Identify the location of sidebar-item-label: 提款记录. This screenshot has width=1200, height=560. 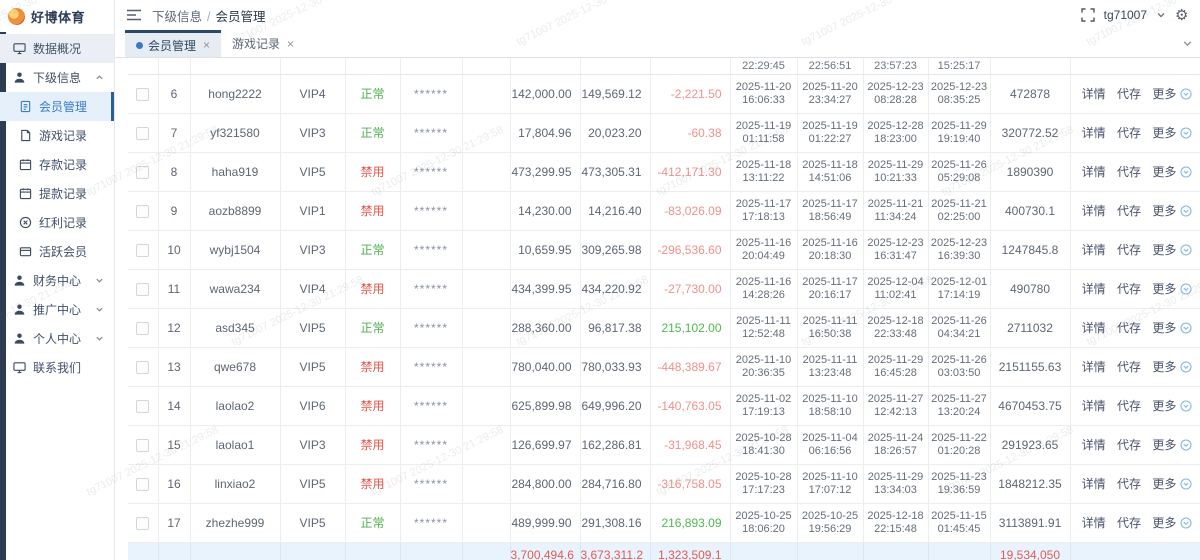
(63, 194).